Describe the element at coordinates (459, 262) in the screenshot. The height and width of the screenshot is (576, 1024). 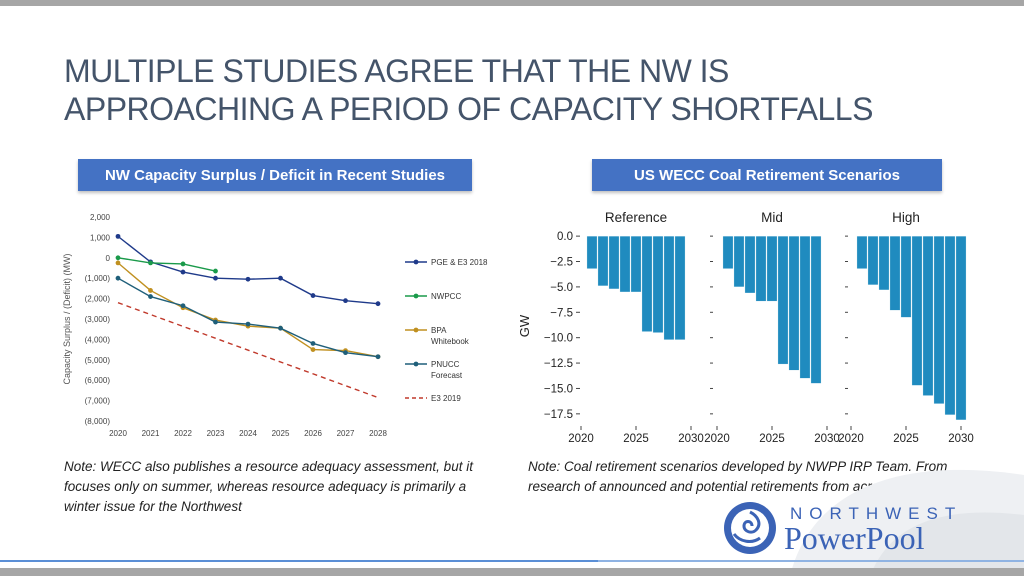
I see `legend-label: PGE & E3 2018` at that location.